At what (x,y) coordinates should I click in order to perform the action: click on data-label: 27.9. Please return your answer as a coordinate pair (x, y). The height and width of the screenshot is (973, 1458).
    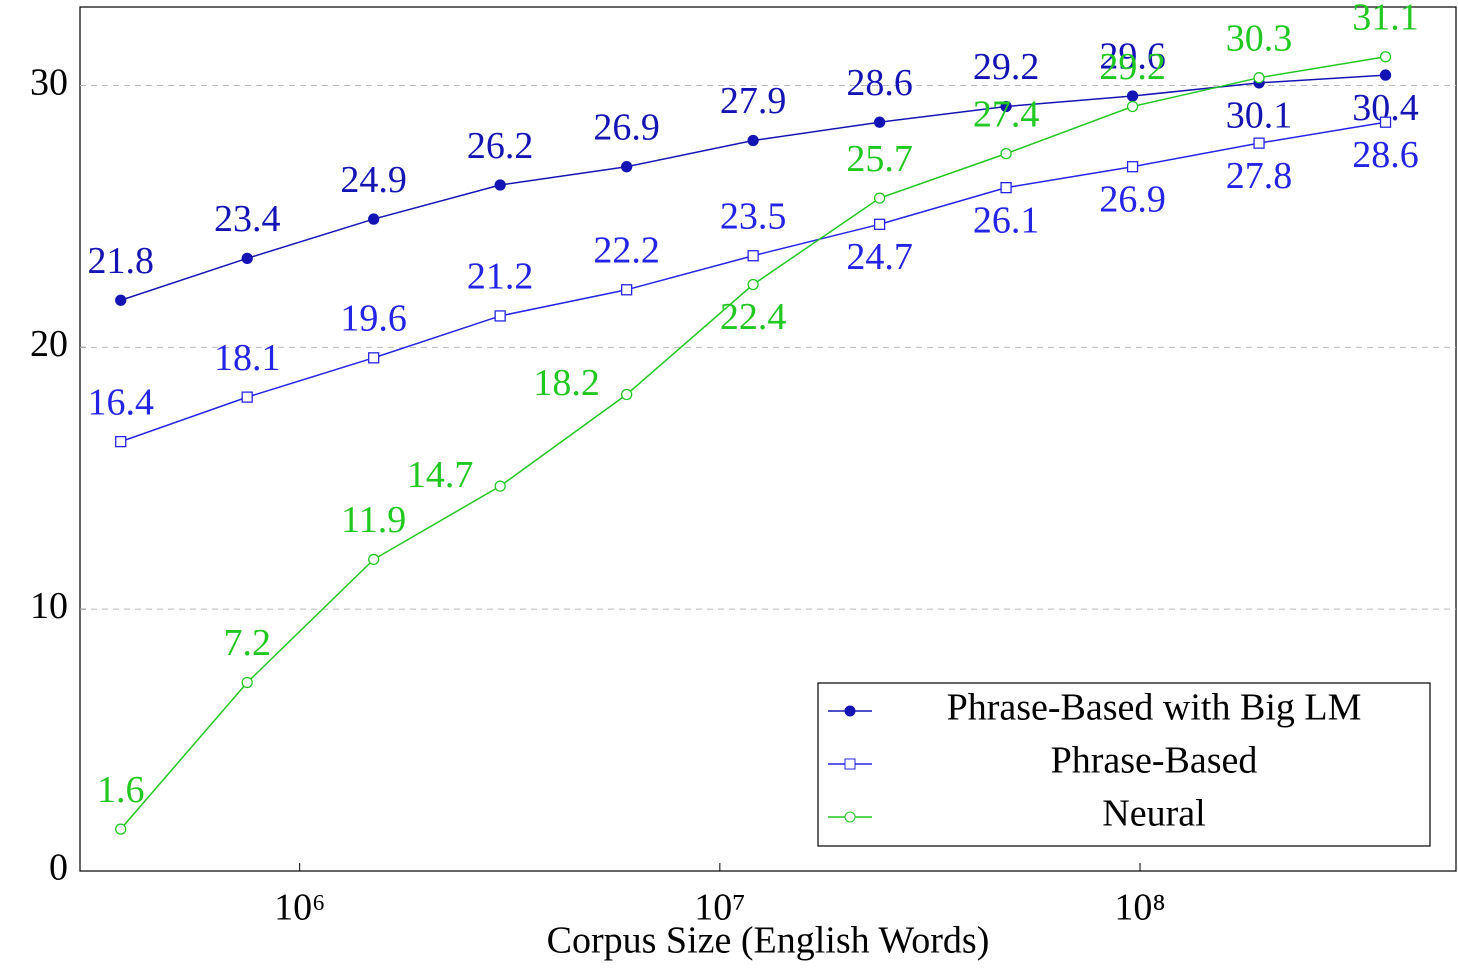
    Looking at the image, I should click on (753, 101).